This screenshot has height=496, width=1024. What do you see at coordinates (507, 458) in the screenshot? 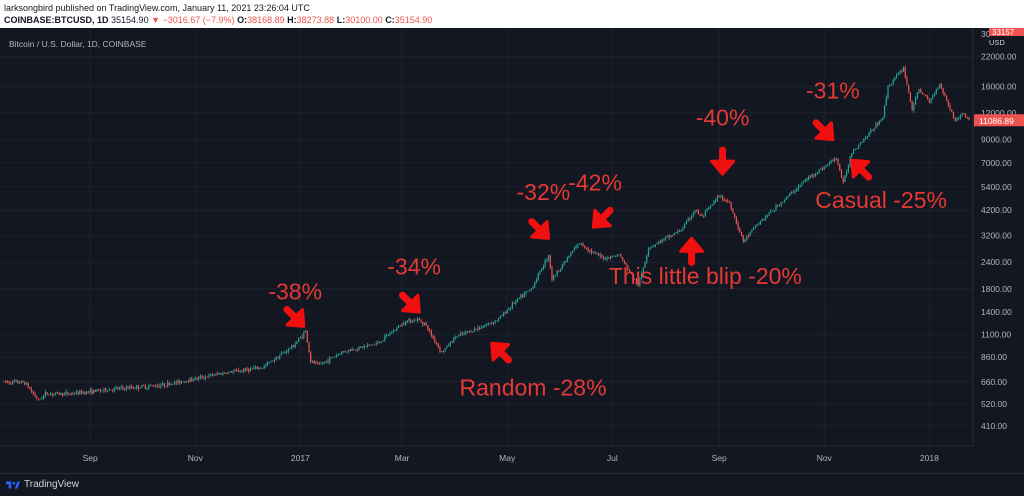
I see `time-tick-label: May` at bounding box center [507, 458].